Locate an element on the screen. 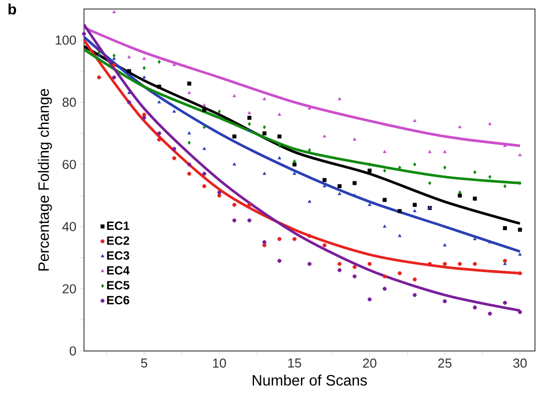  legend-label: EC6 is located at coordinates (118, 300).